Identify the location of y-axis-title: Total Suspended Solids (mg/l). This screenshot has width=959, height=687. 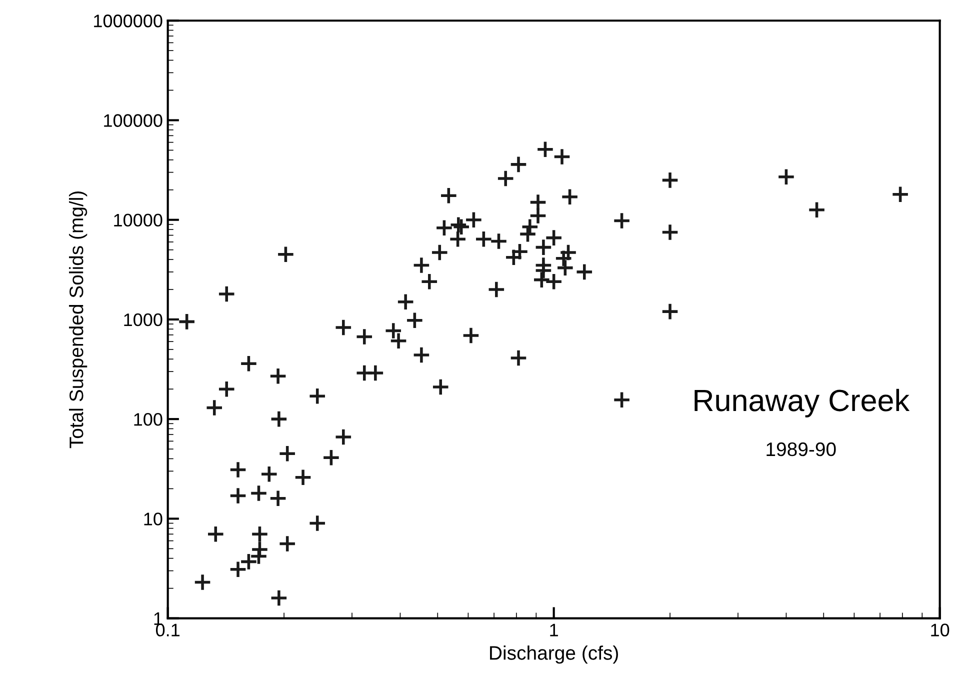
(78, 320).